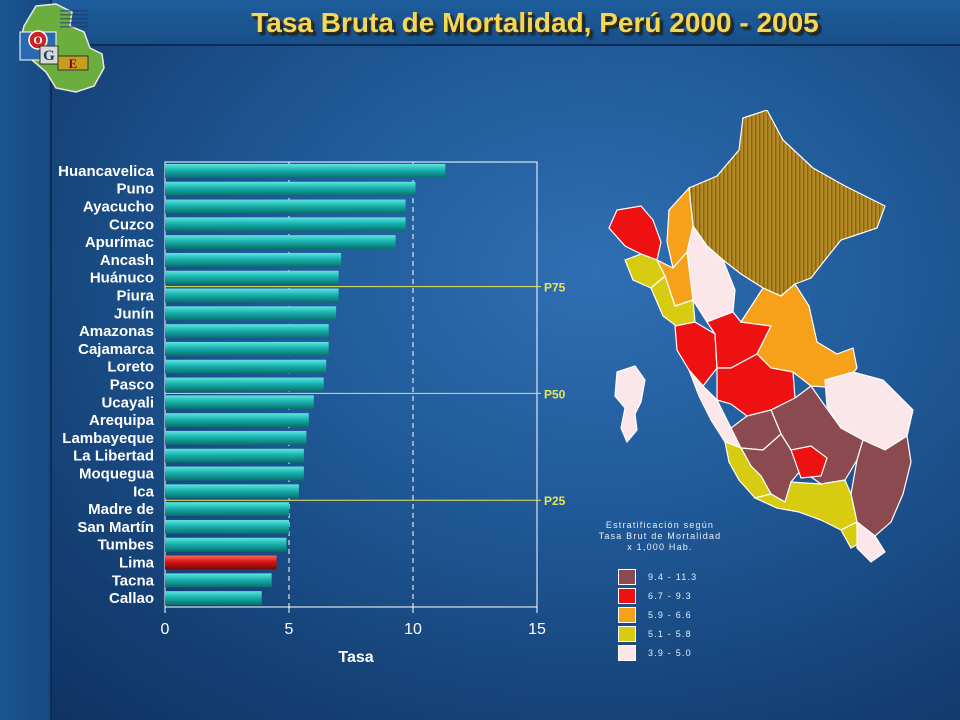 This screenshot has width=960, height=720. What do you see at coordinates (555, 501) in the screenshot?
I see `reference-line-label: P25` at bounding box center [555, 501].